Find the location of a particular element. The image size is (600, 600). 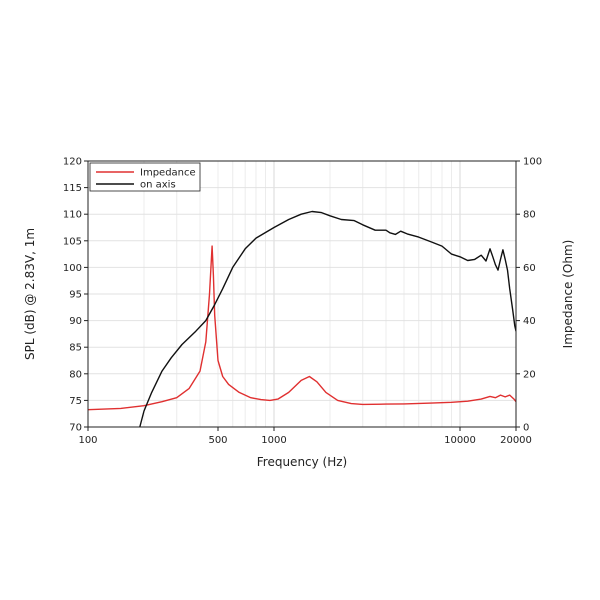

y-tick-label: 120 is located at coordinates (72, 162).